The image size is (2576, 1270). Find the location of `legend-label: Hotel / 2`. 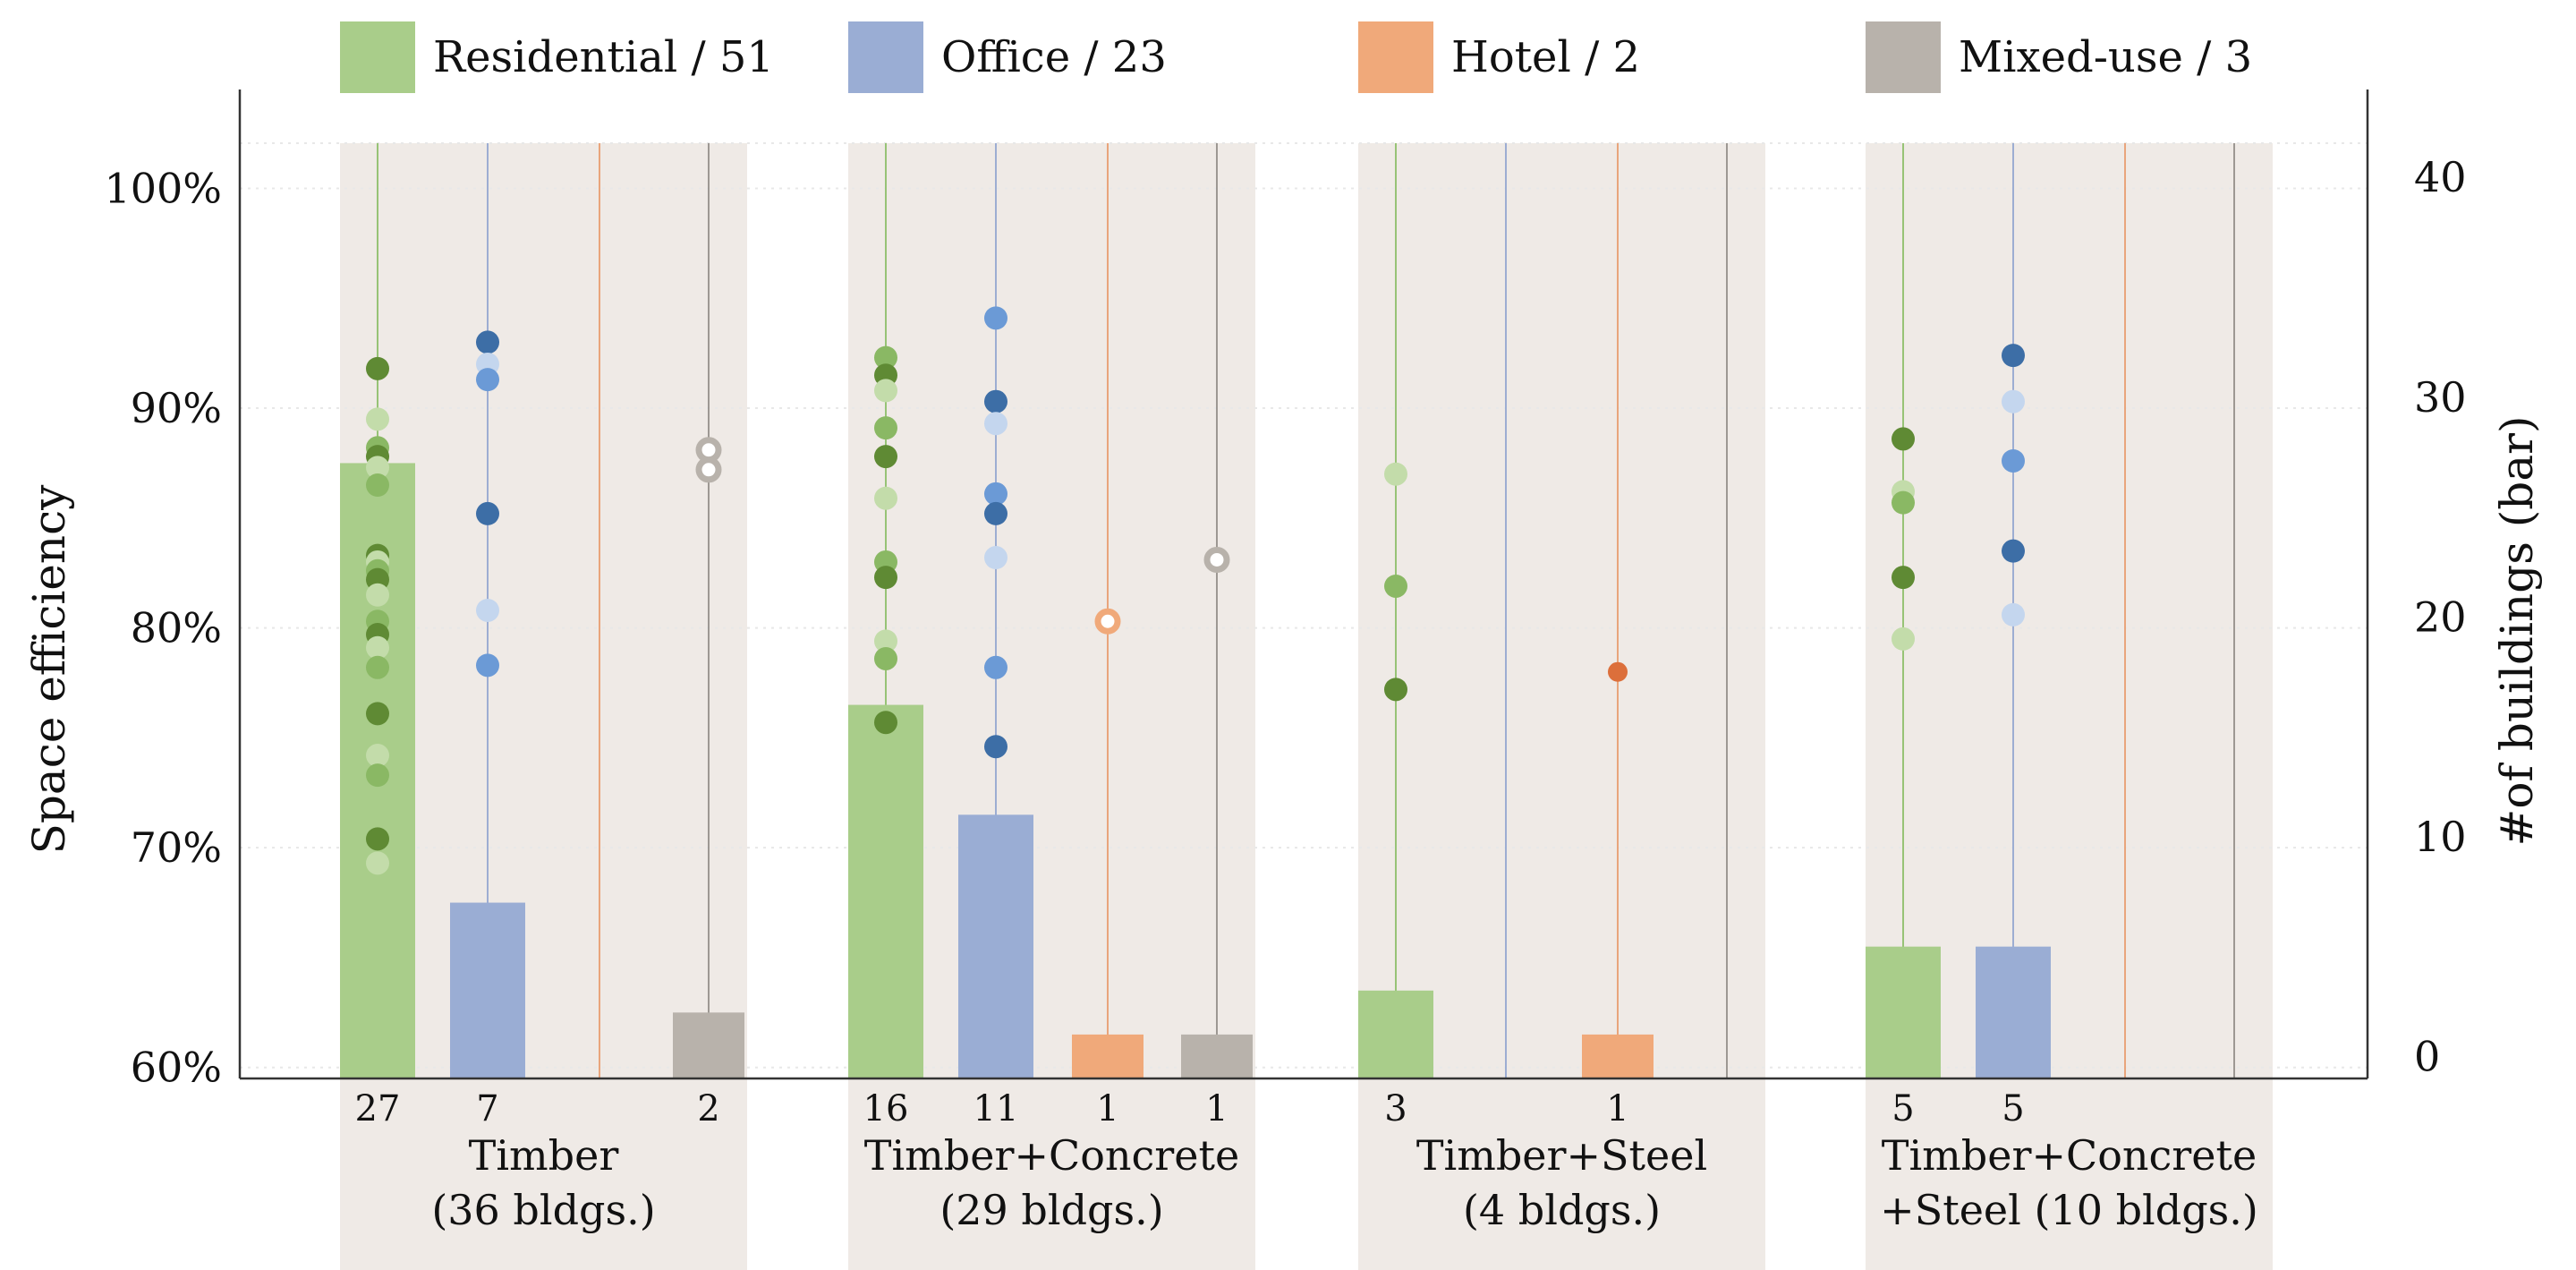

legend-label: Hotel / 2 is located at coordinates (1545, 57).